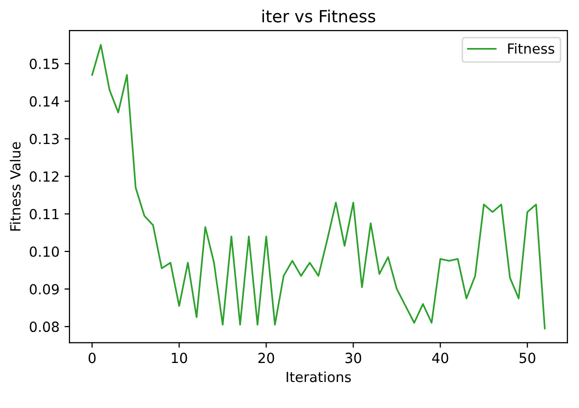 The width and height of the screenshot is (579, 408). Describe the element at coordinates (44, 251) in the screenshot. I see `y-tick-label: 0.10` at that location.